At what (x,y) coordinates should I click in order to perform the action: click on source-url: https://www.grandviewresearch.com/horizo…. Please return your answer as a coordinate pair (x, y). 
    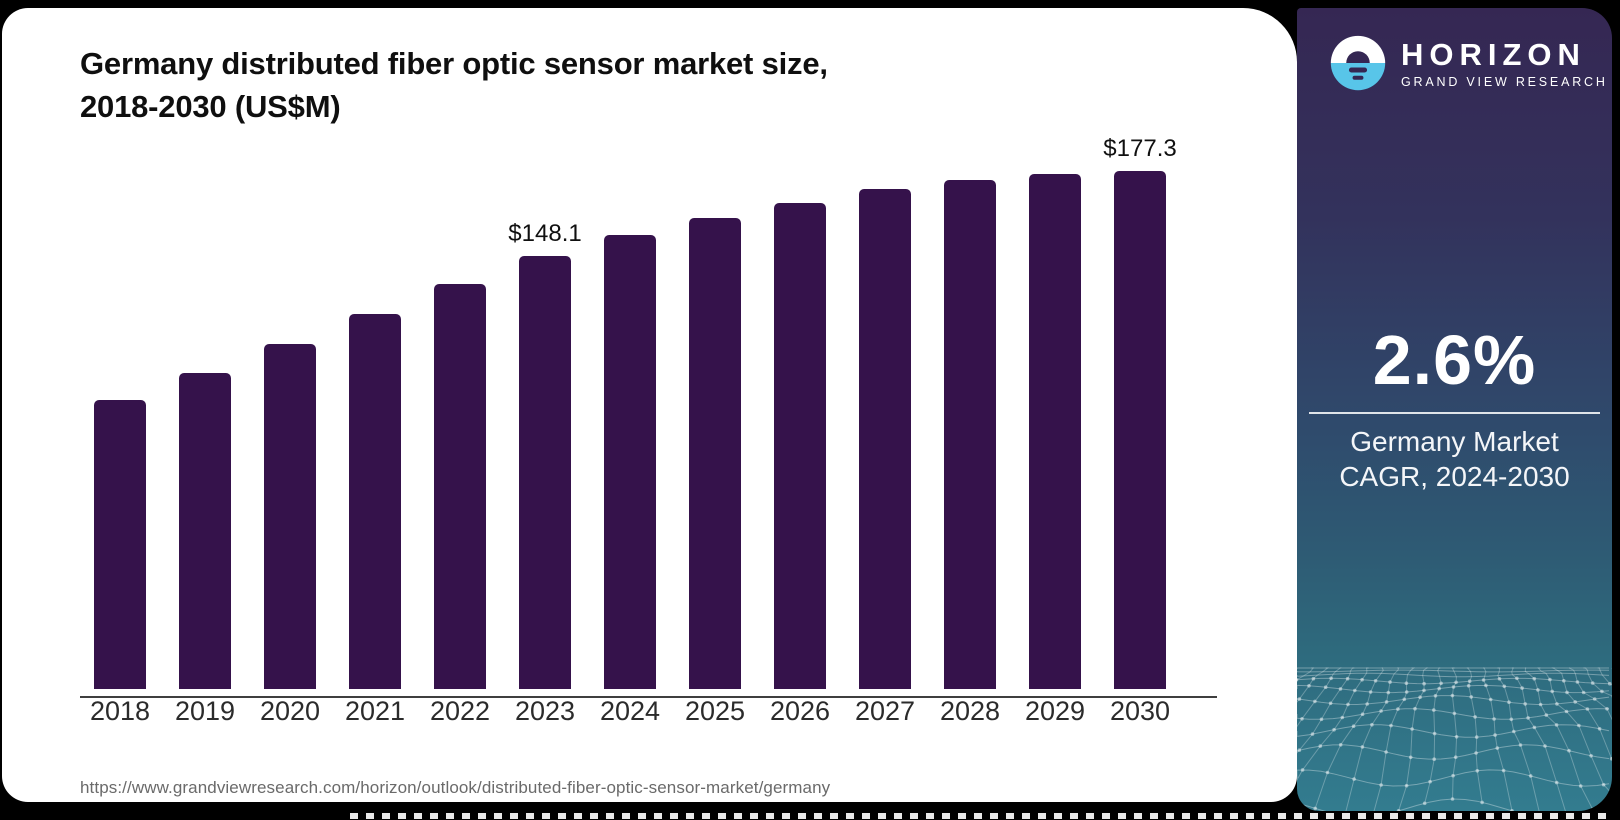
    Looking at the image, I should click on (455, 787).